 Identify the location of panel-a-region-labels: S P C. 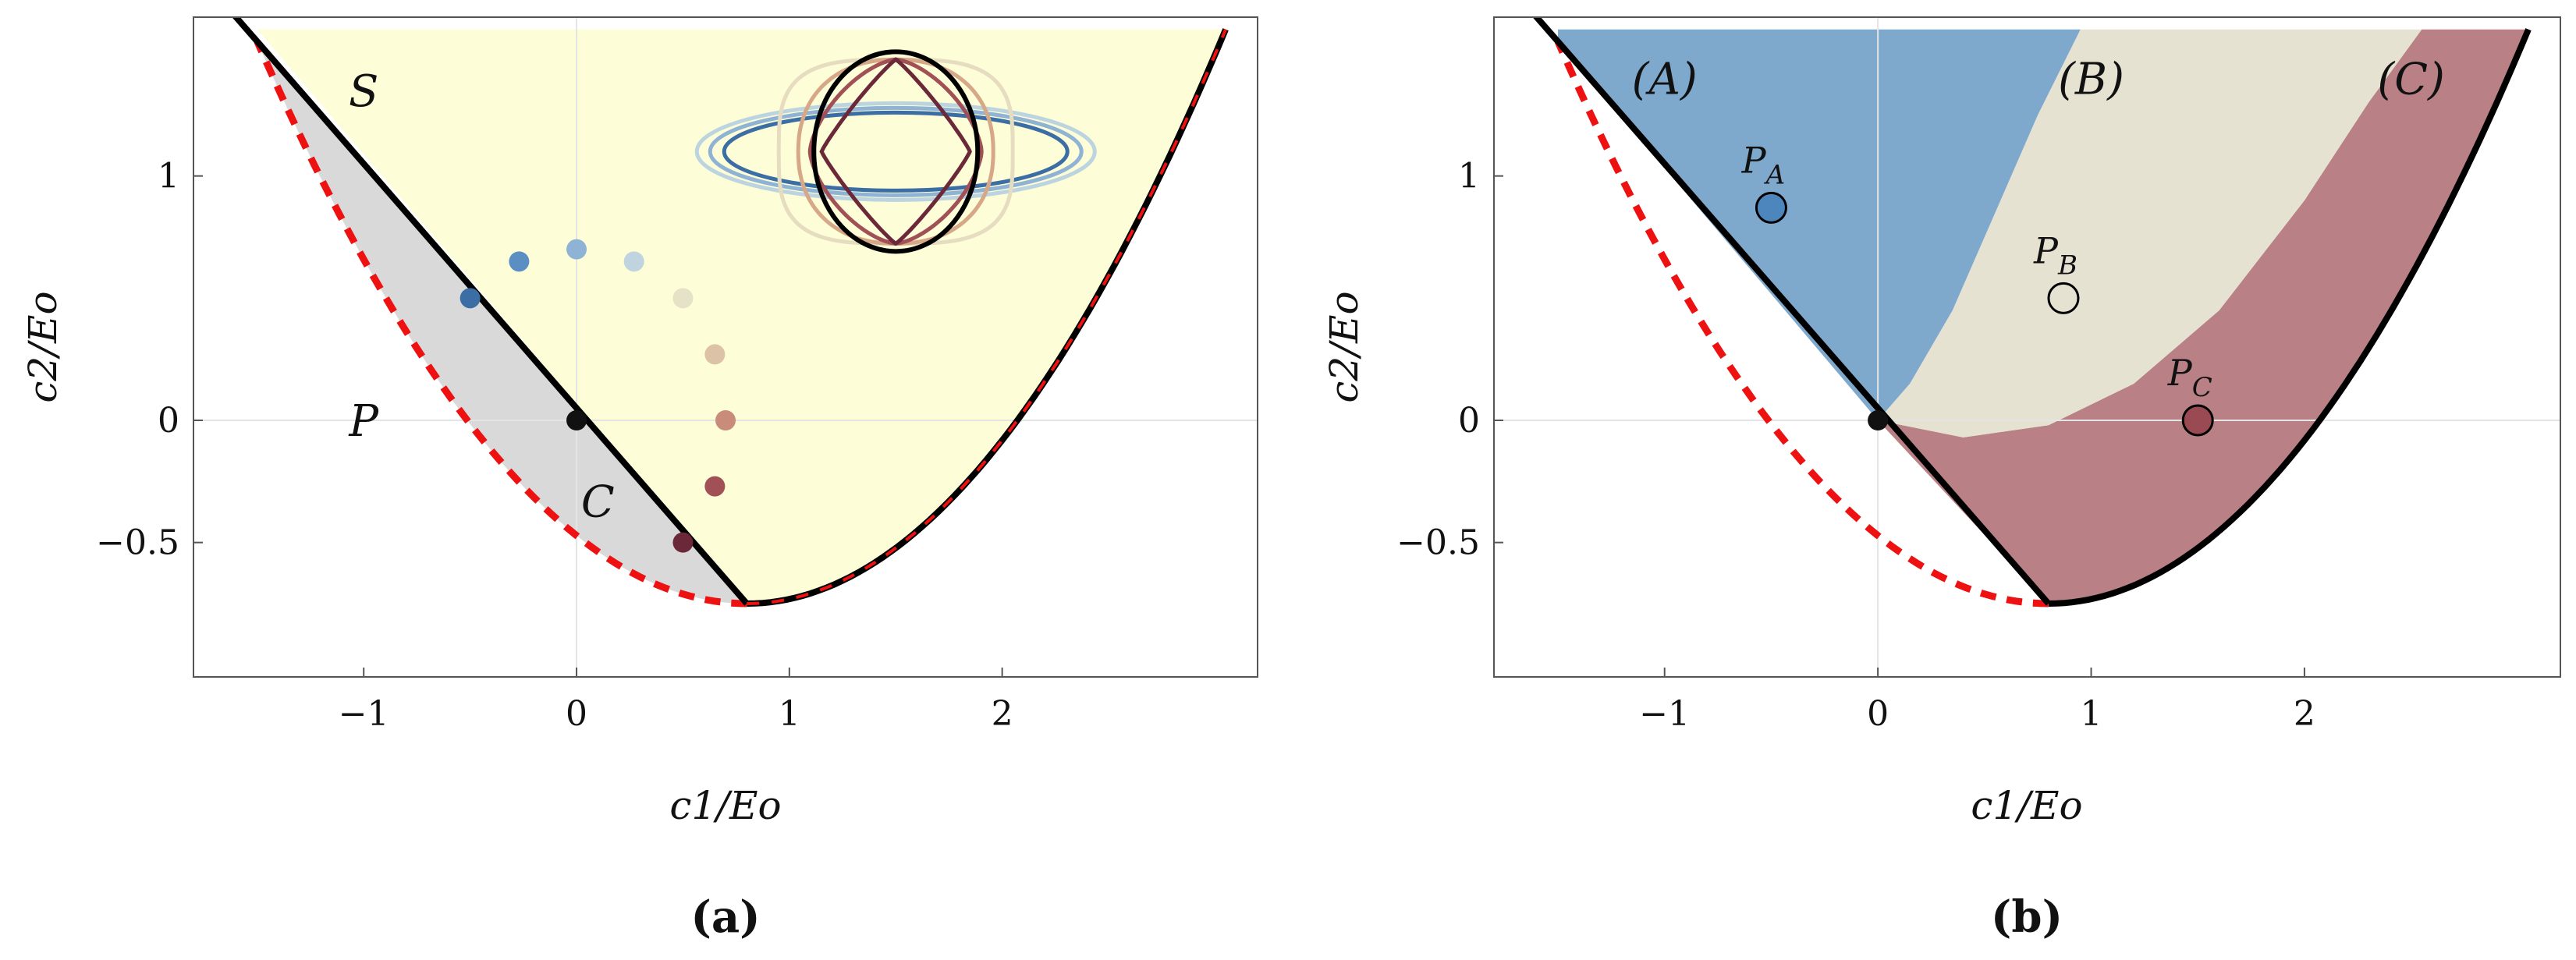
(481, 296).